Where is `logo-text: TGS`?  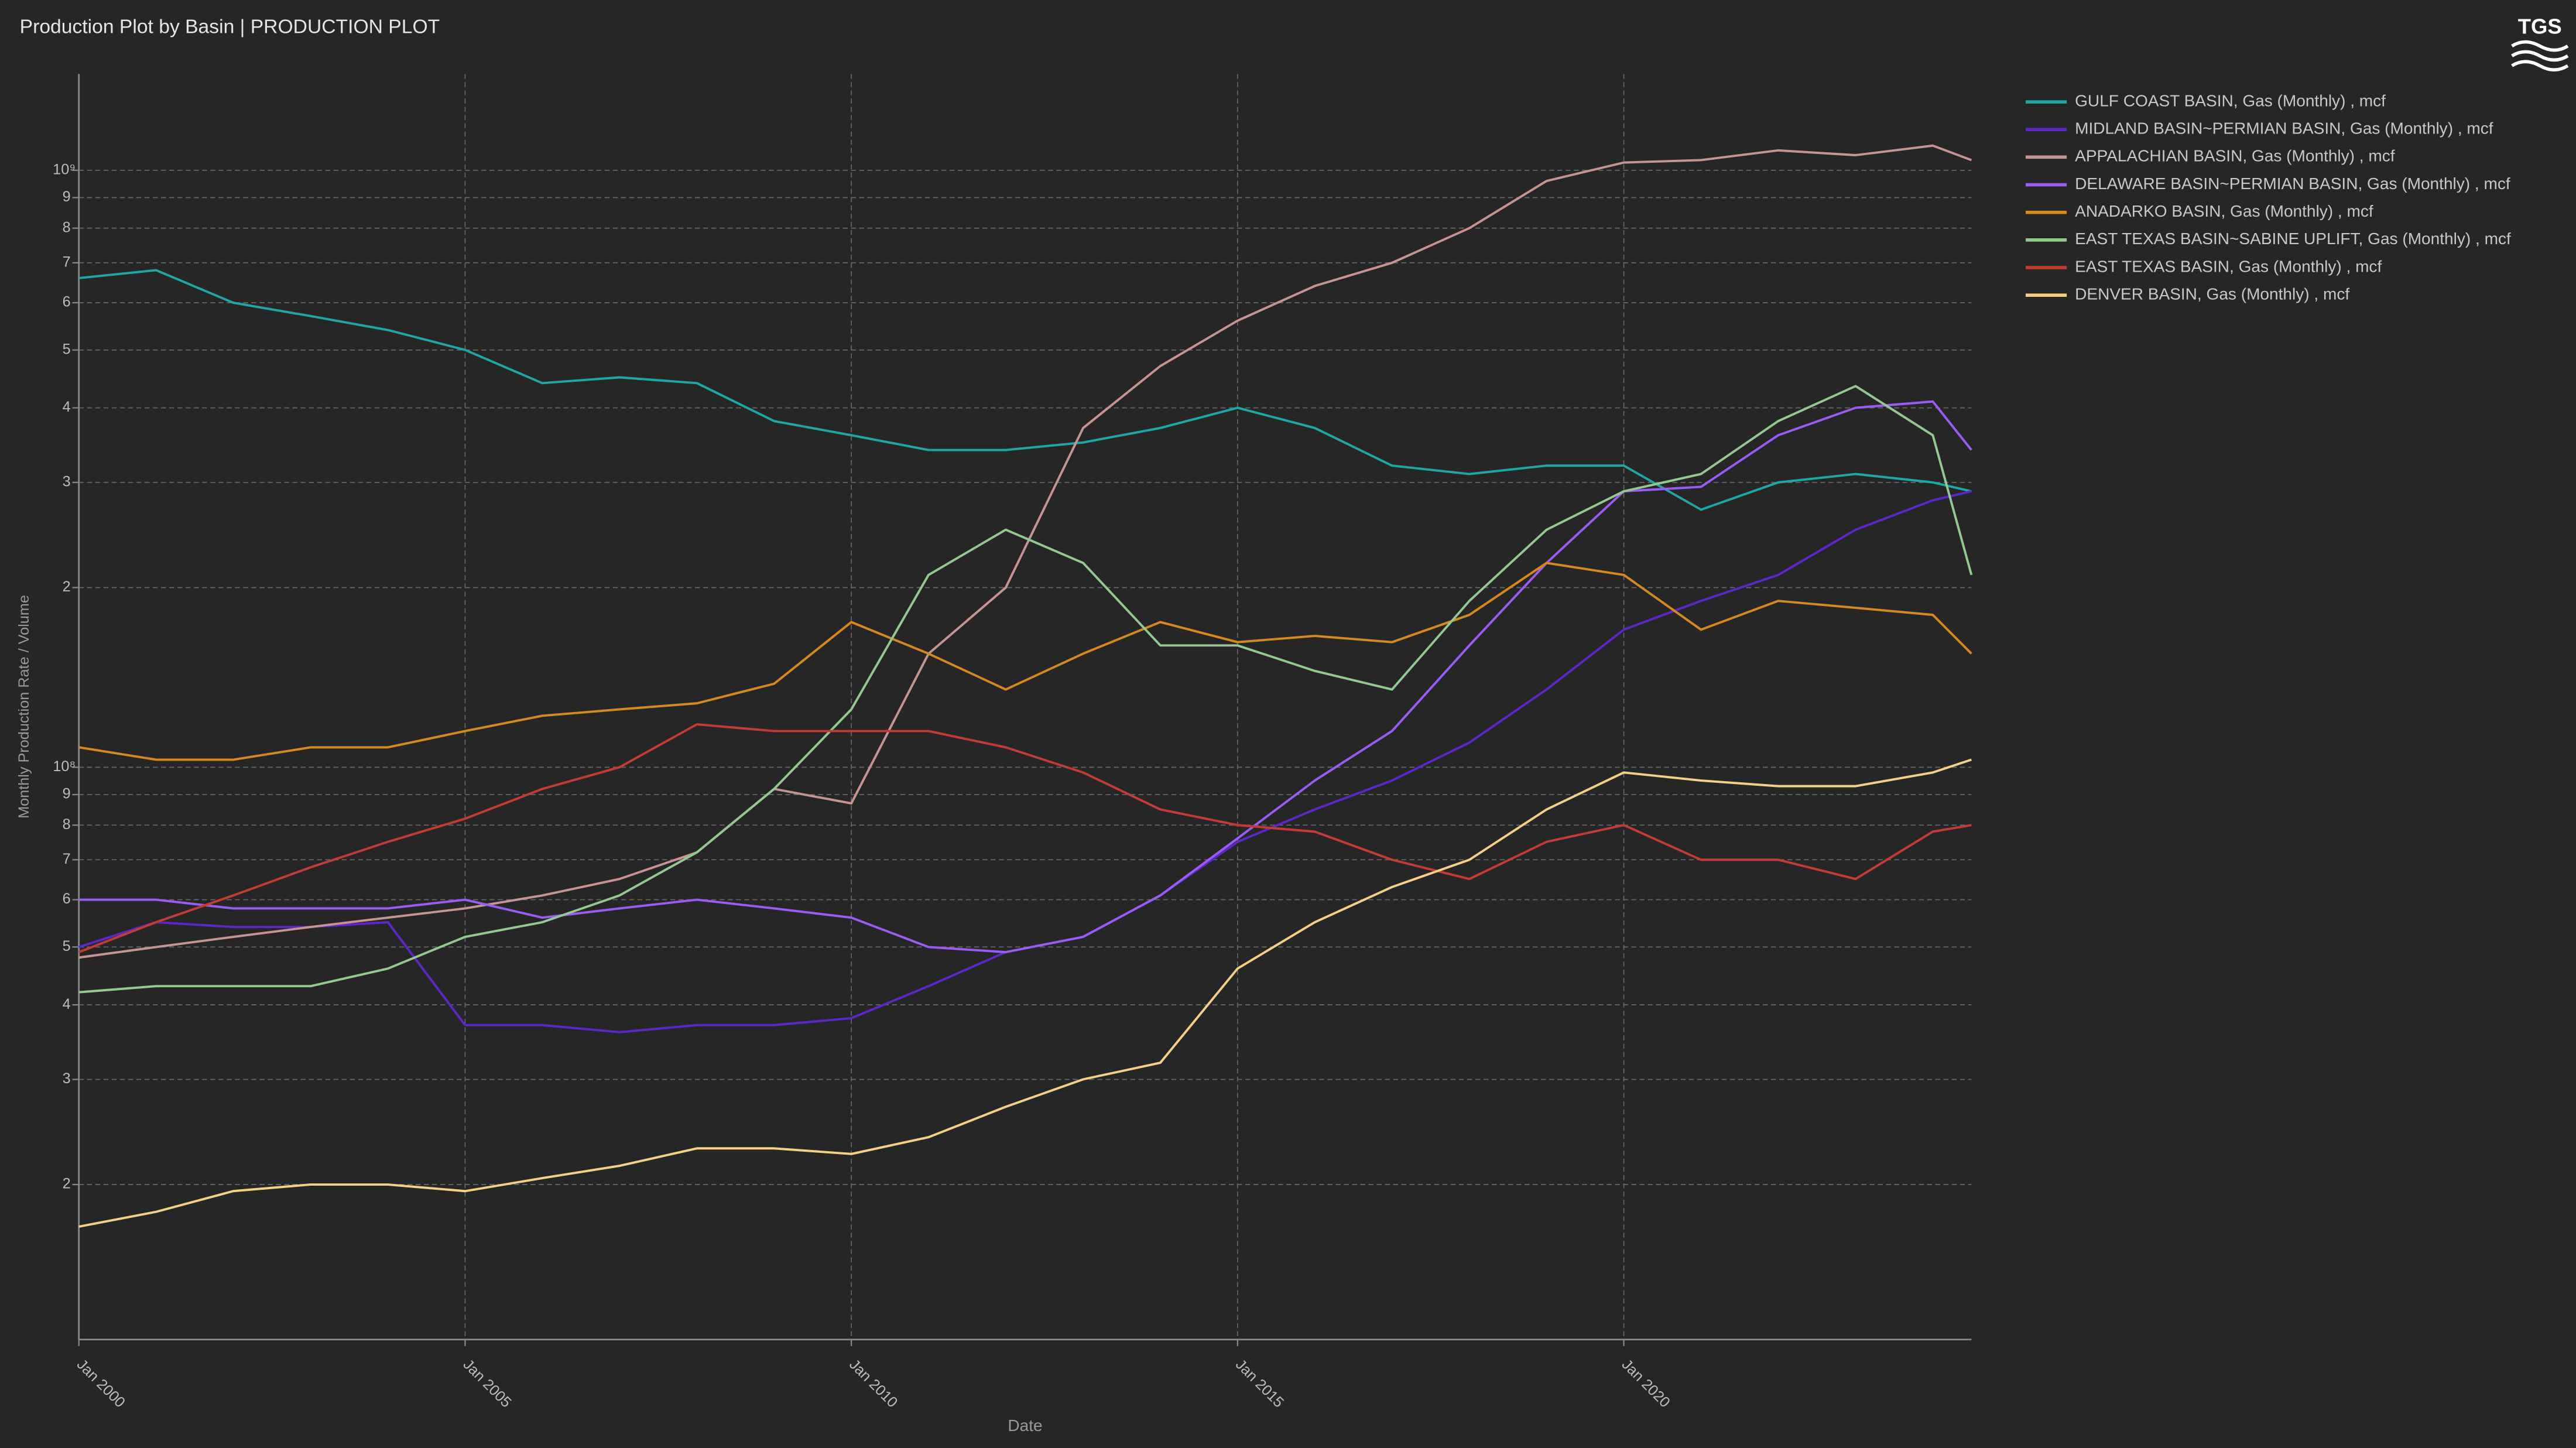 logo-text: TGS is located at coordinates (2540, 26).